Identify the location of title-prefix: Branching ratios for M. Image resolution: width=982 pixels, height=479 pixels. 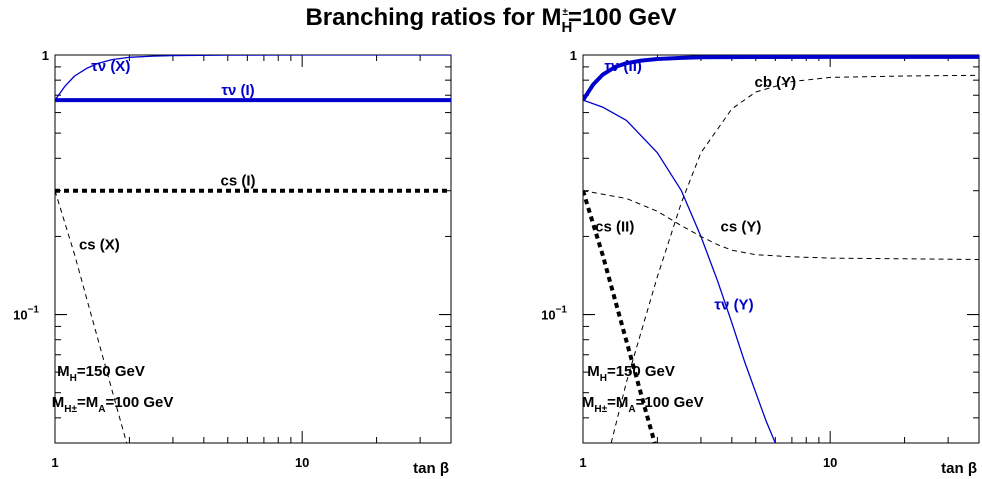
(433, 17).